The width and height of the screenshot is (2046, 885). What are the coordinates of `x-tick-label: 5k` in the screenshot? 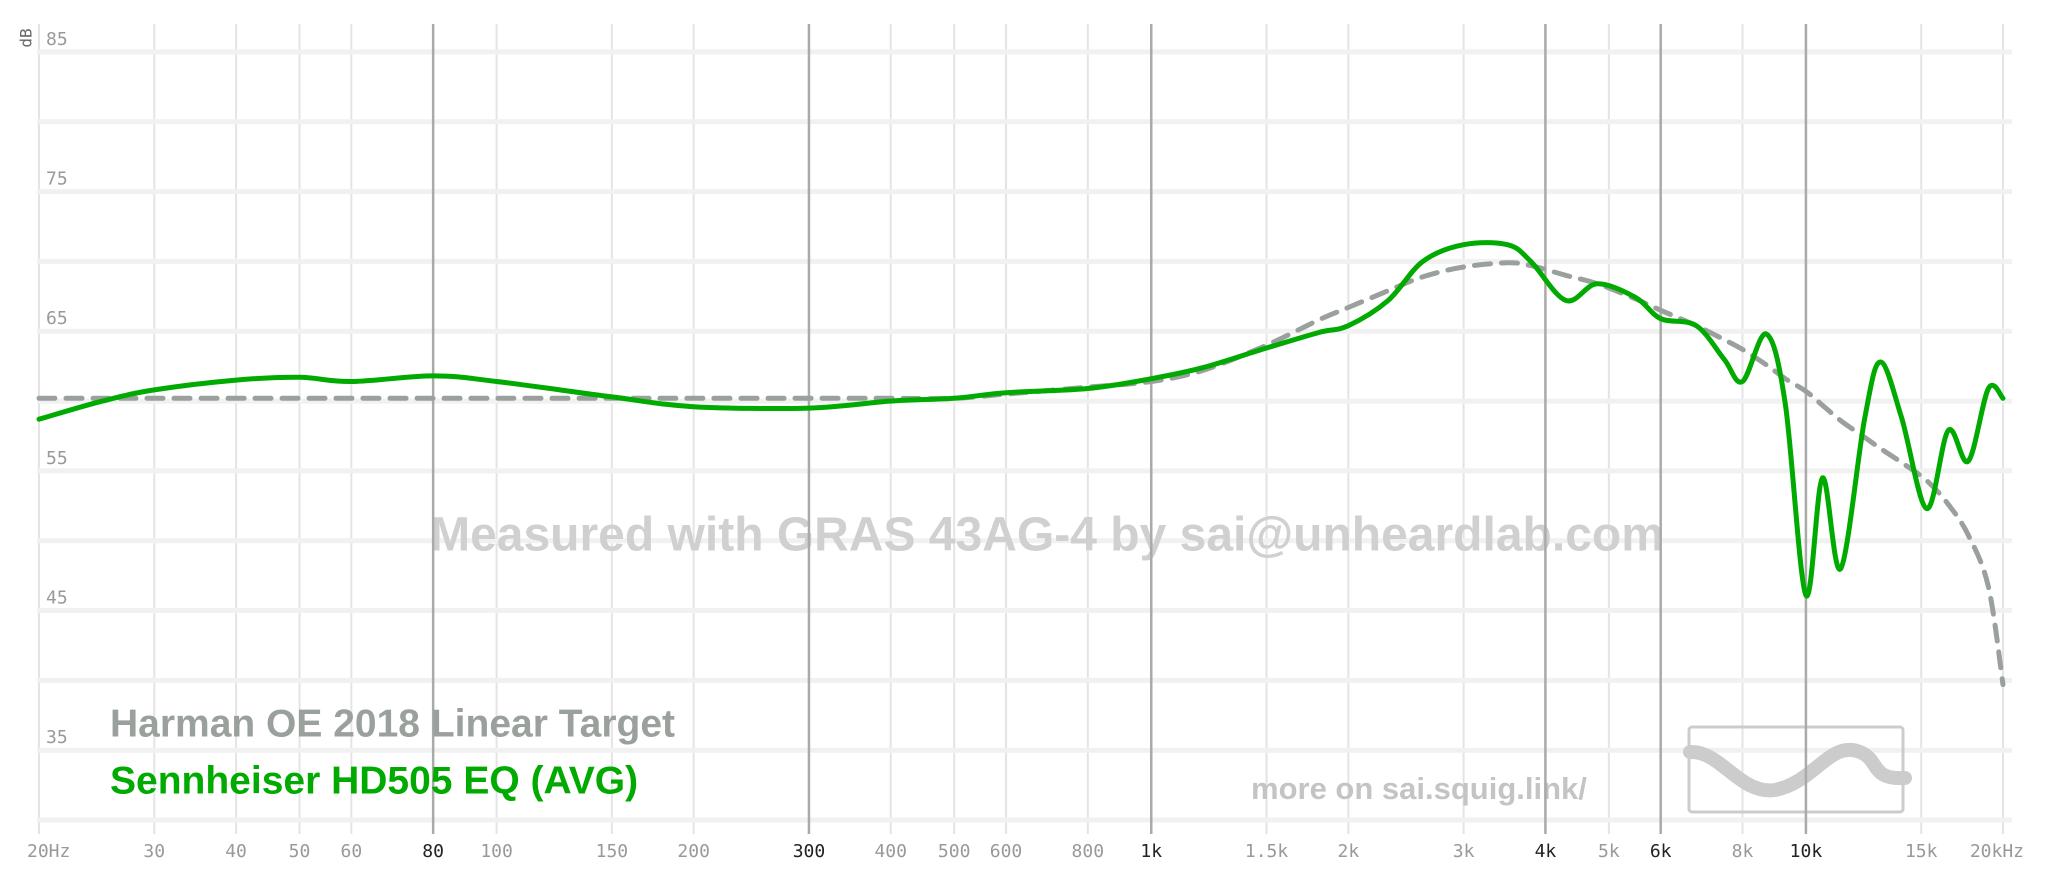 It's located at (1609, 851).